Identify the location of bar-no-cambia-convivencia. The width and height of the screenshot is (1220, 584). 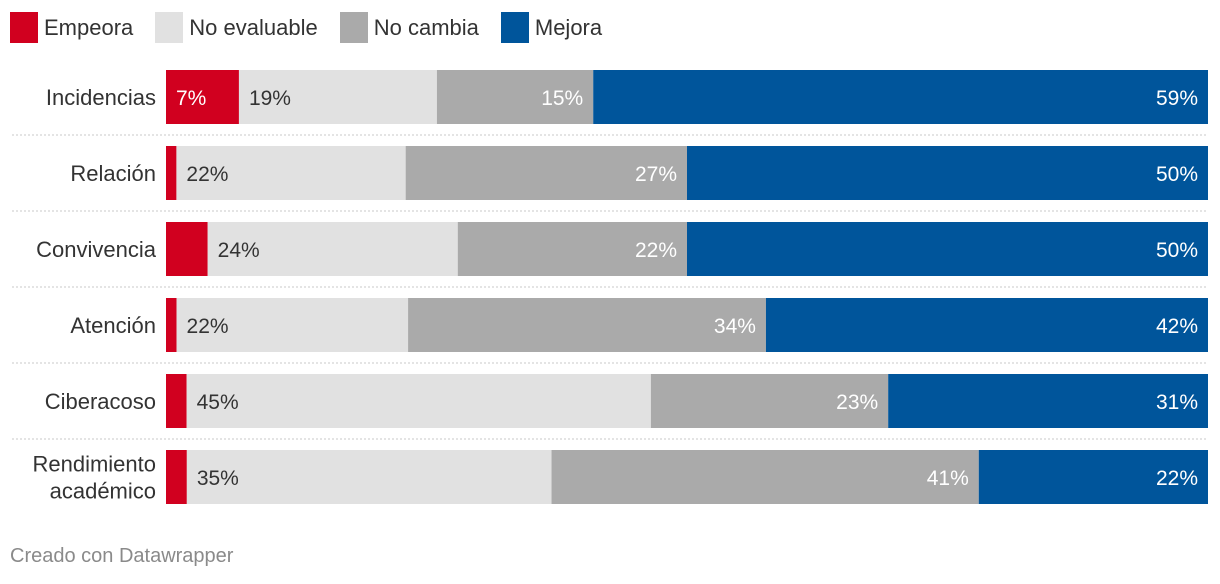
(572, 249).